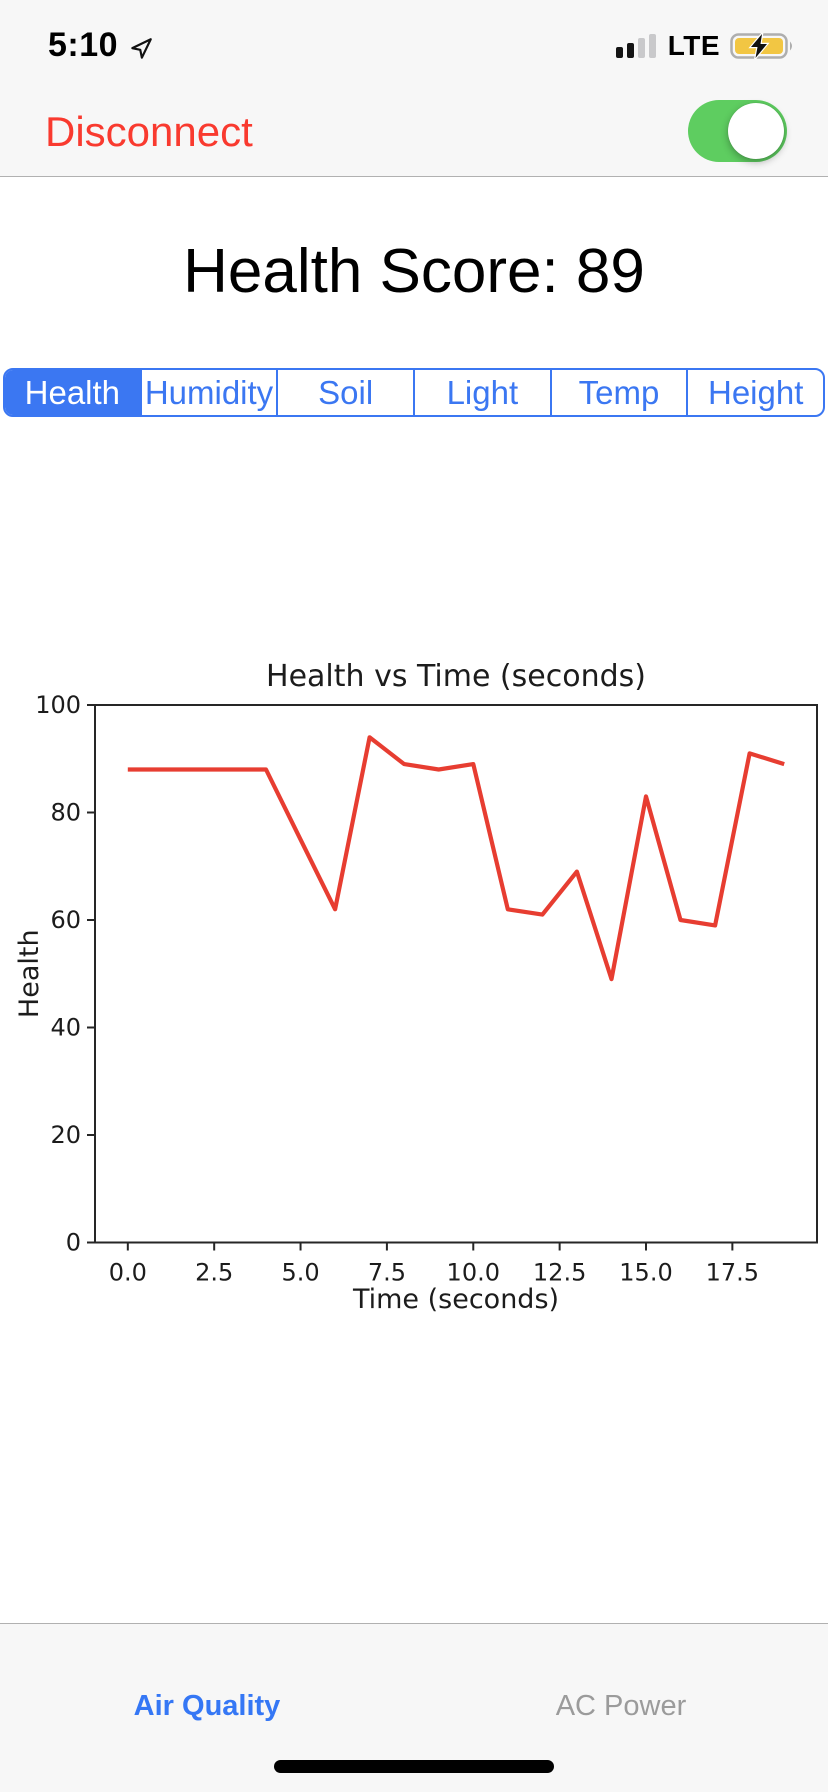  I want to click on y-tick-label: 40, so click(65, 1028).